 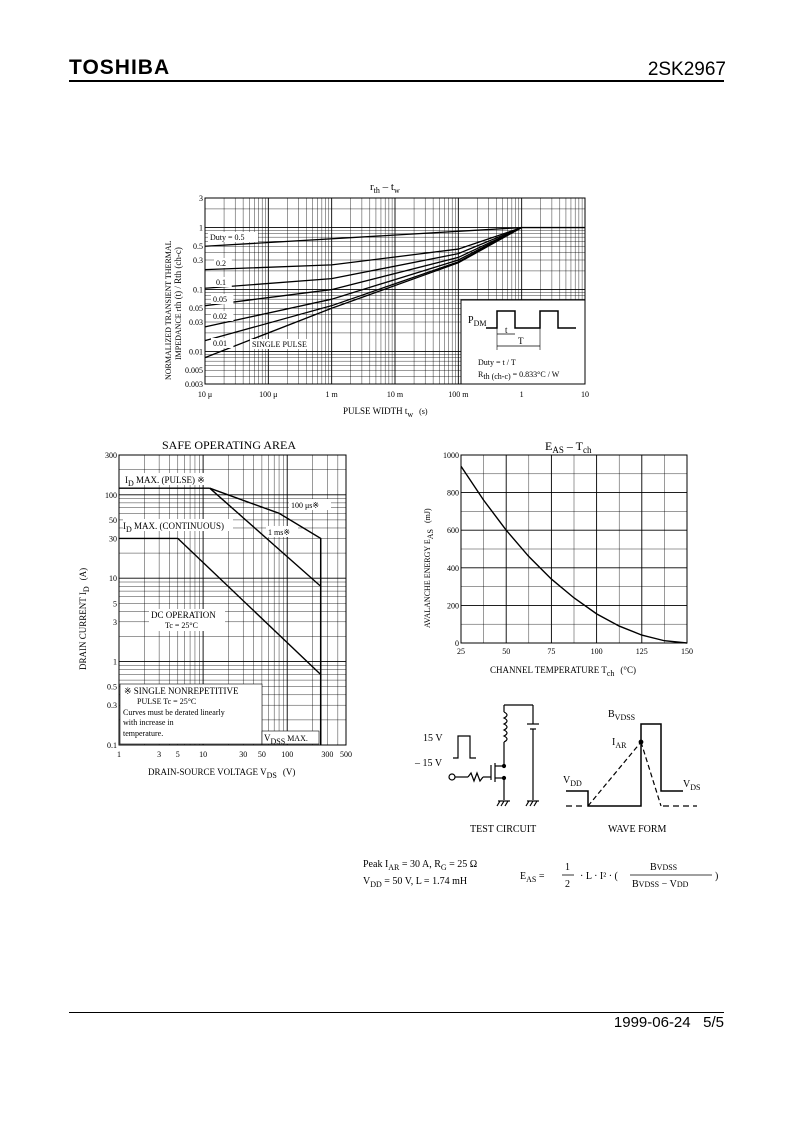 I want to click on rth-duty-label-3: 0.05, so click(x=220, y=299).